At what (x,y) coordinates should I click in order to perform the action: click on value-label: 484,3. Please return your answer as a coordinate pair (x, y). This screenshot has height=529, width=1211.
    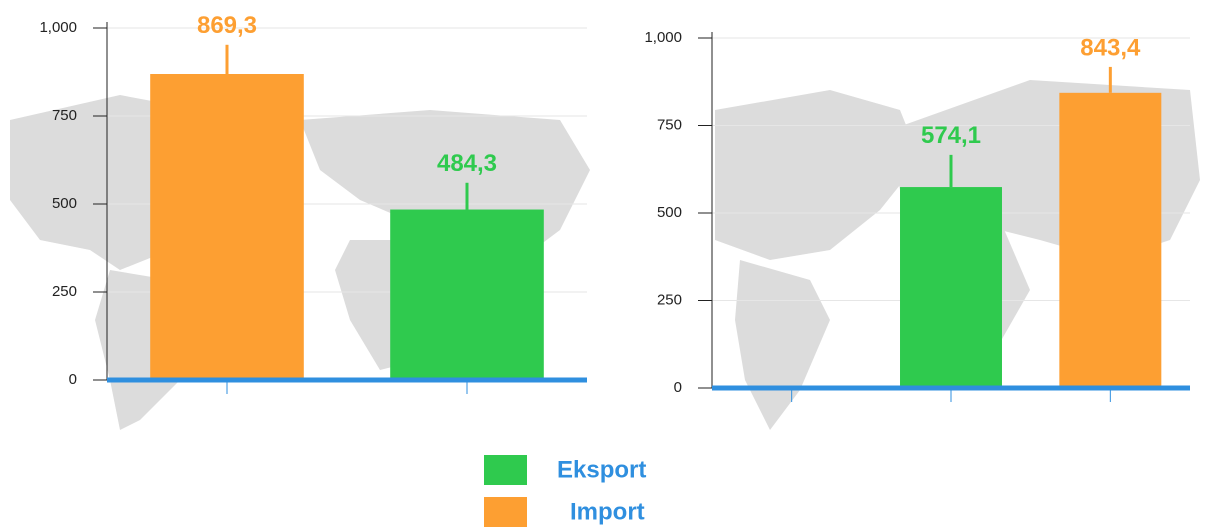
    Looking at the image, I should click on (467, 163).